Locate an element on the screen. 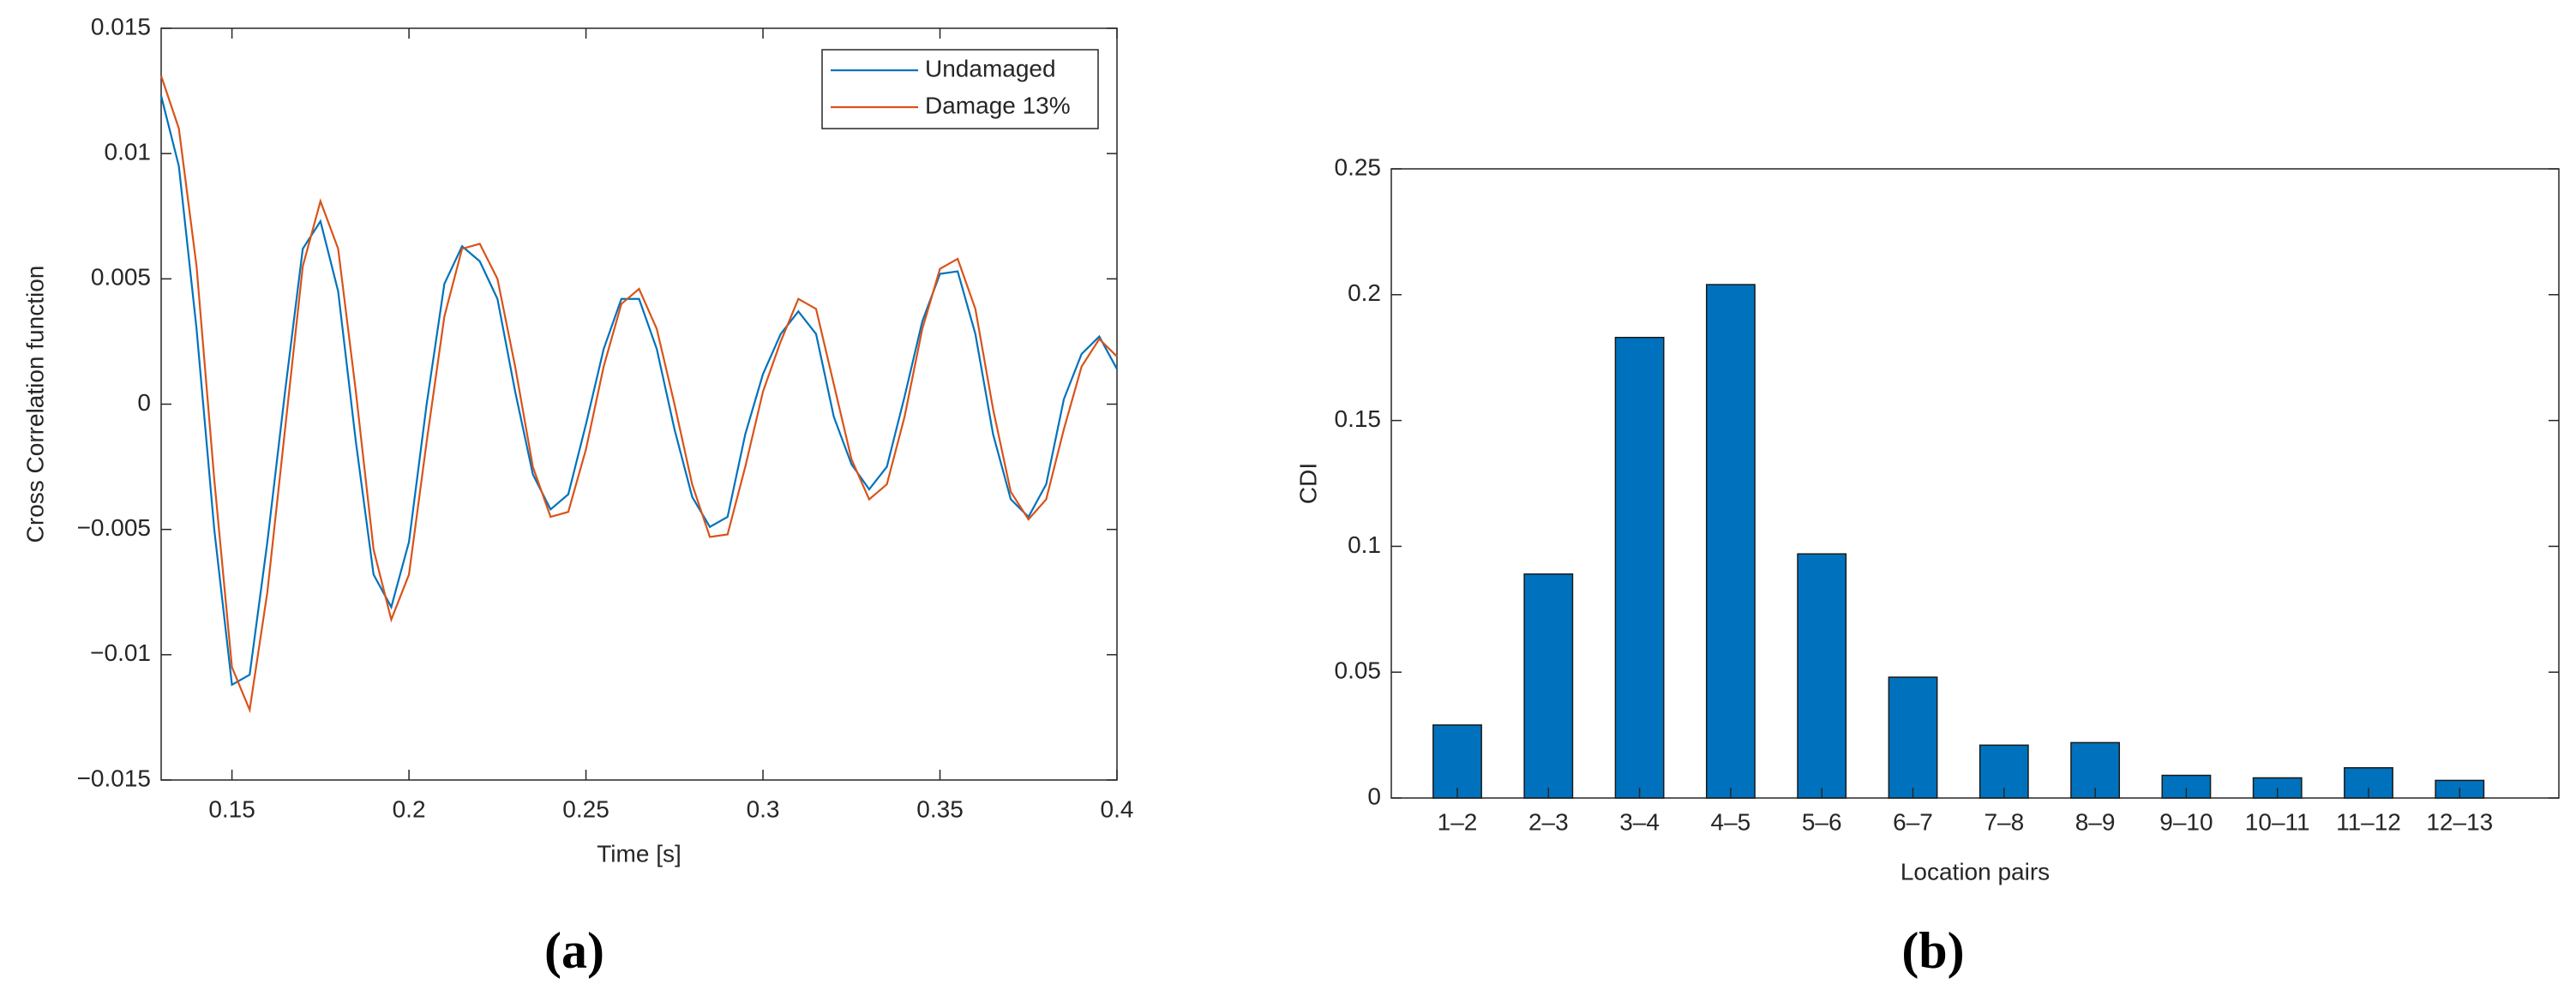 This screenshot has width=2576, height=1002. x-tick-label: 6–7 is located at coordinates (1913, 821).